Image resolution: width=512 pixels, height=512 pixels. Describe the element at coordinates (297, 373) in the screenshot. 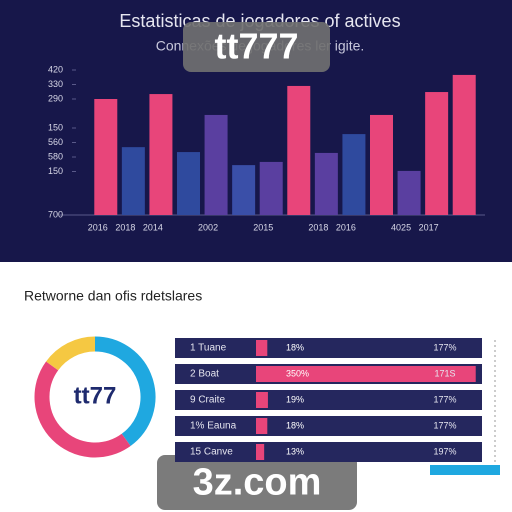

I see `row-value-label: 350%` at that location.